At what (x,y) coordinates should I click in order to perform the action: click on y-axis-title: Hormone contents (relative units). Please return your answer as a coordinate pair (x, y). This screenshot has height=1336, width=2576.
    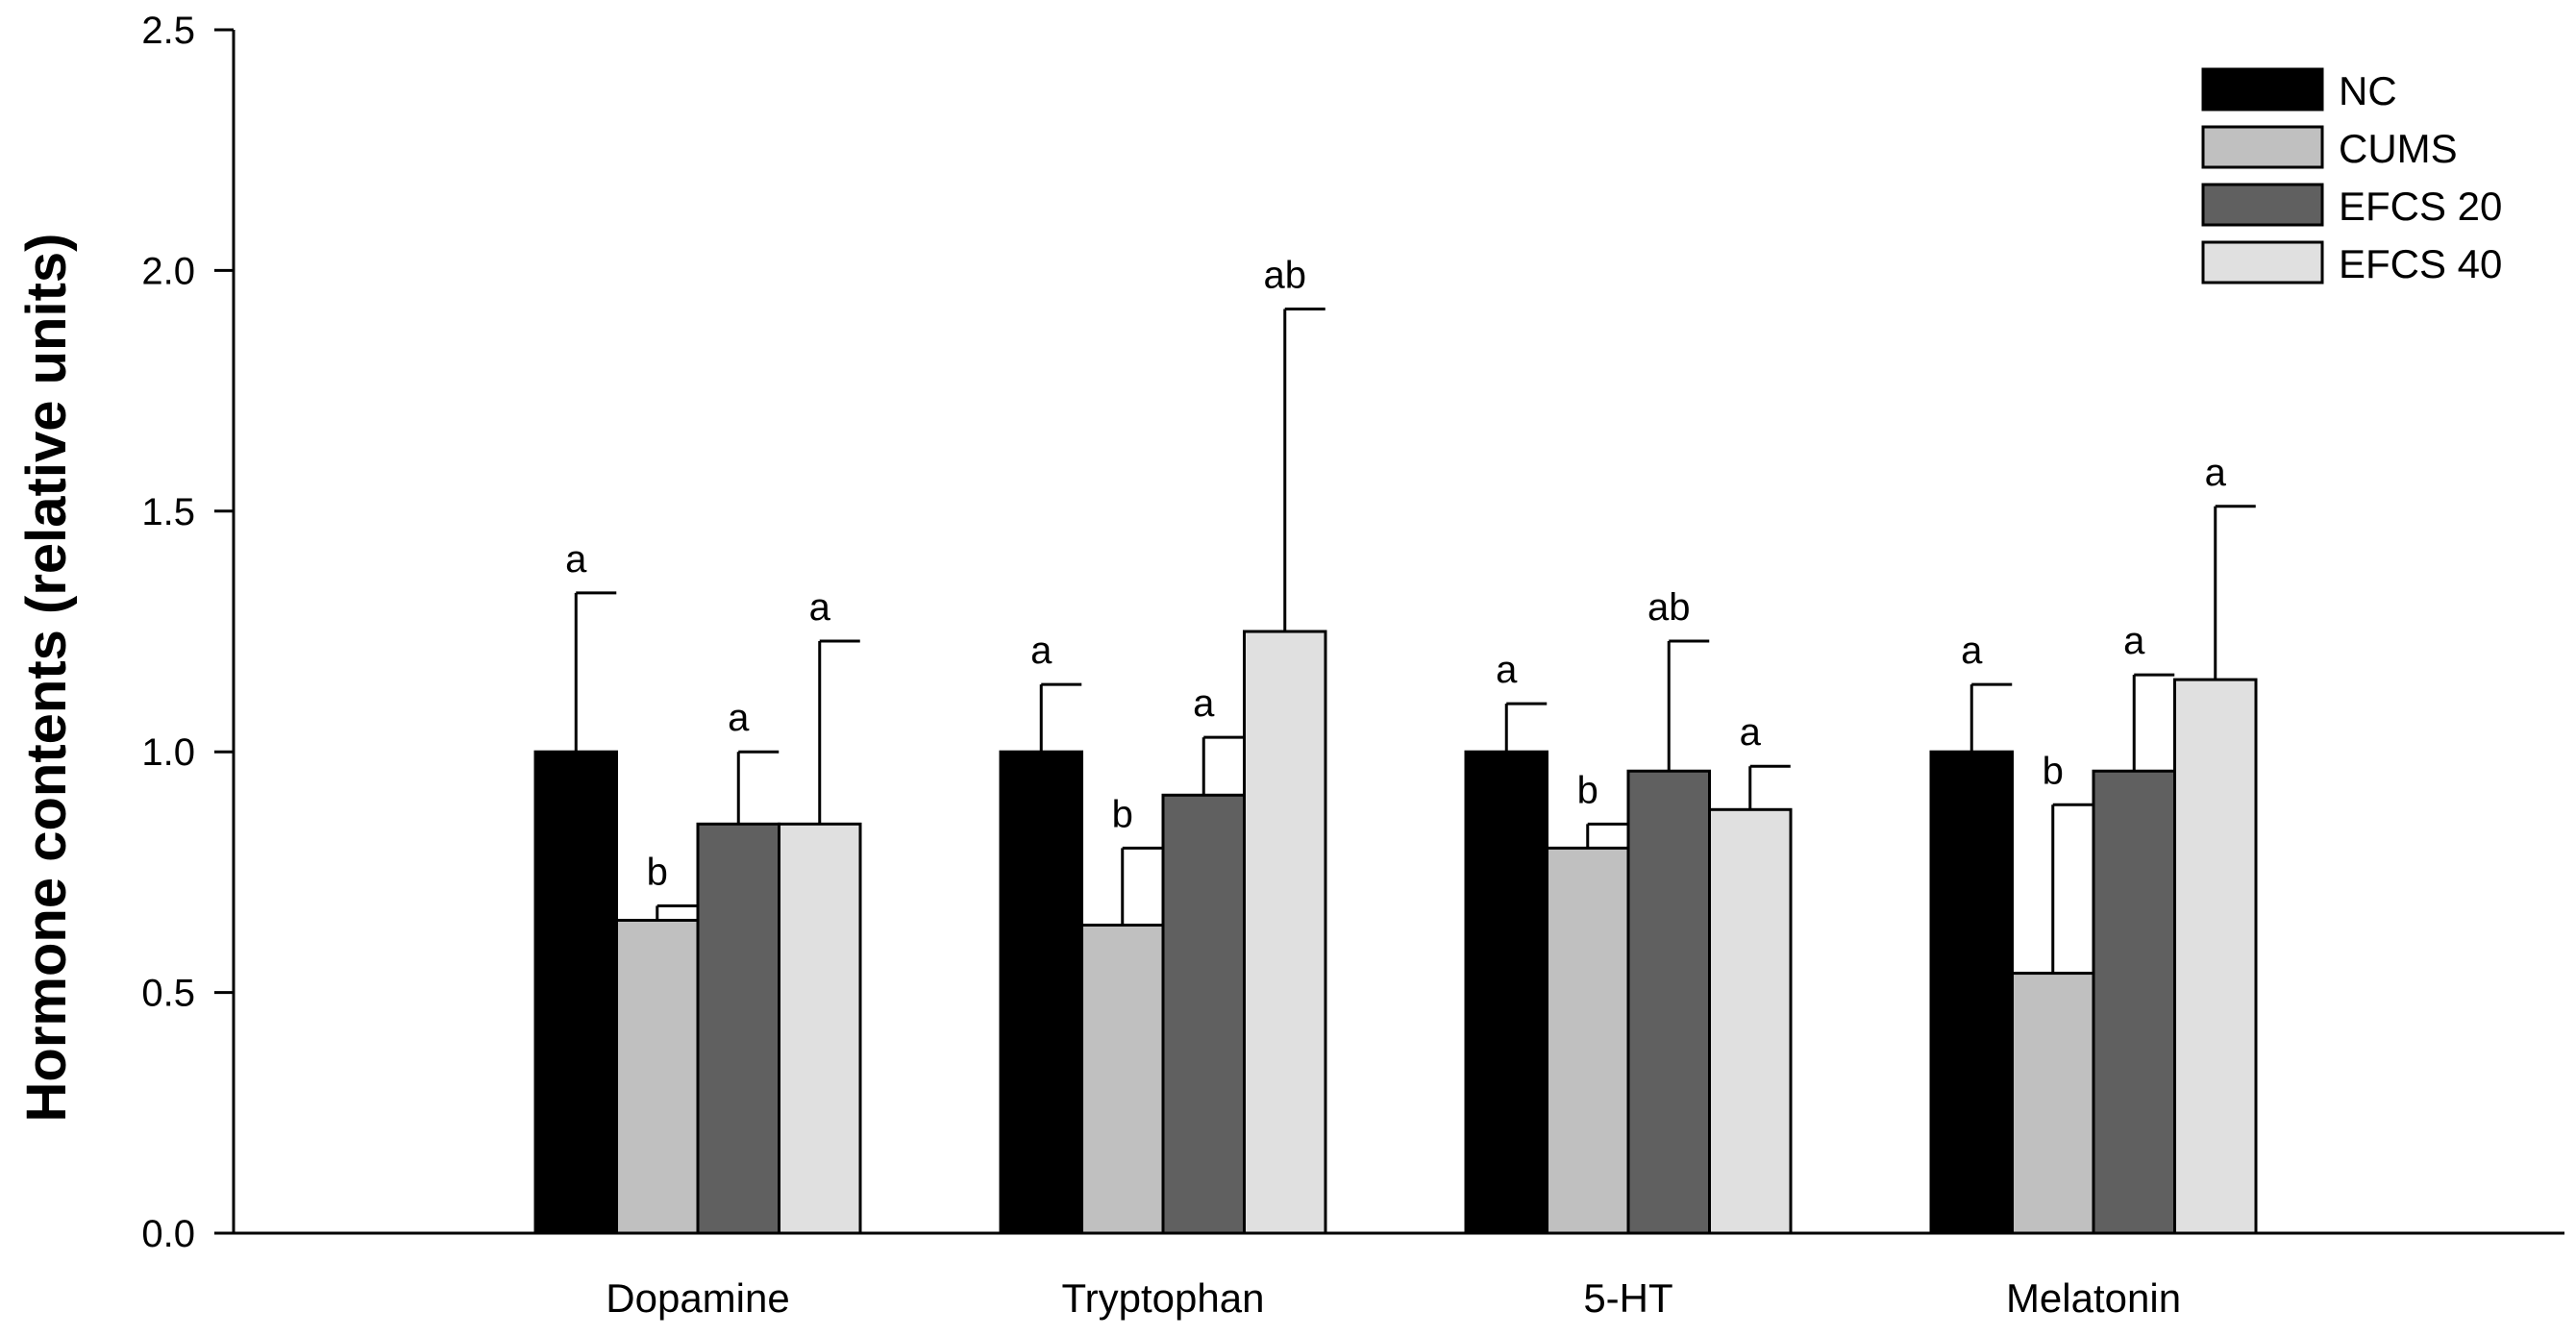
    Looking at the image, I should click on (46, 678).